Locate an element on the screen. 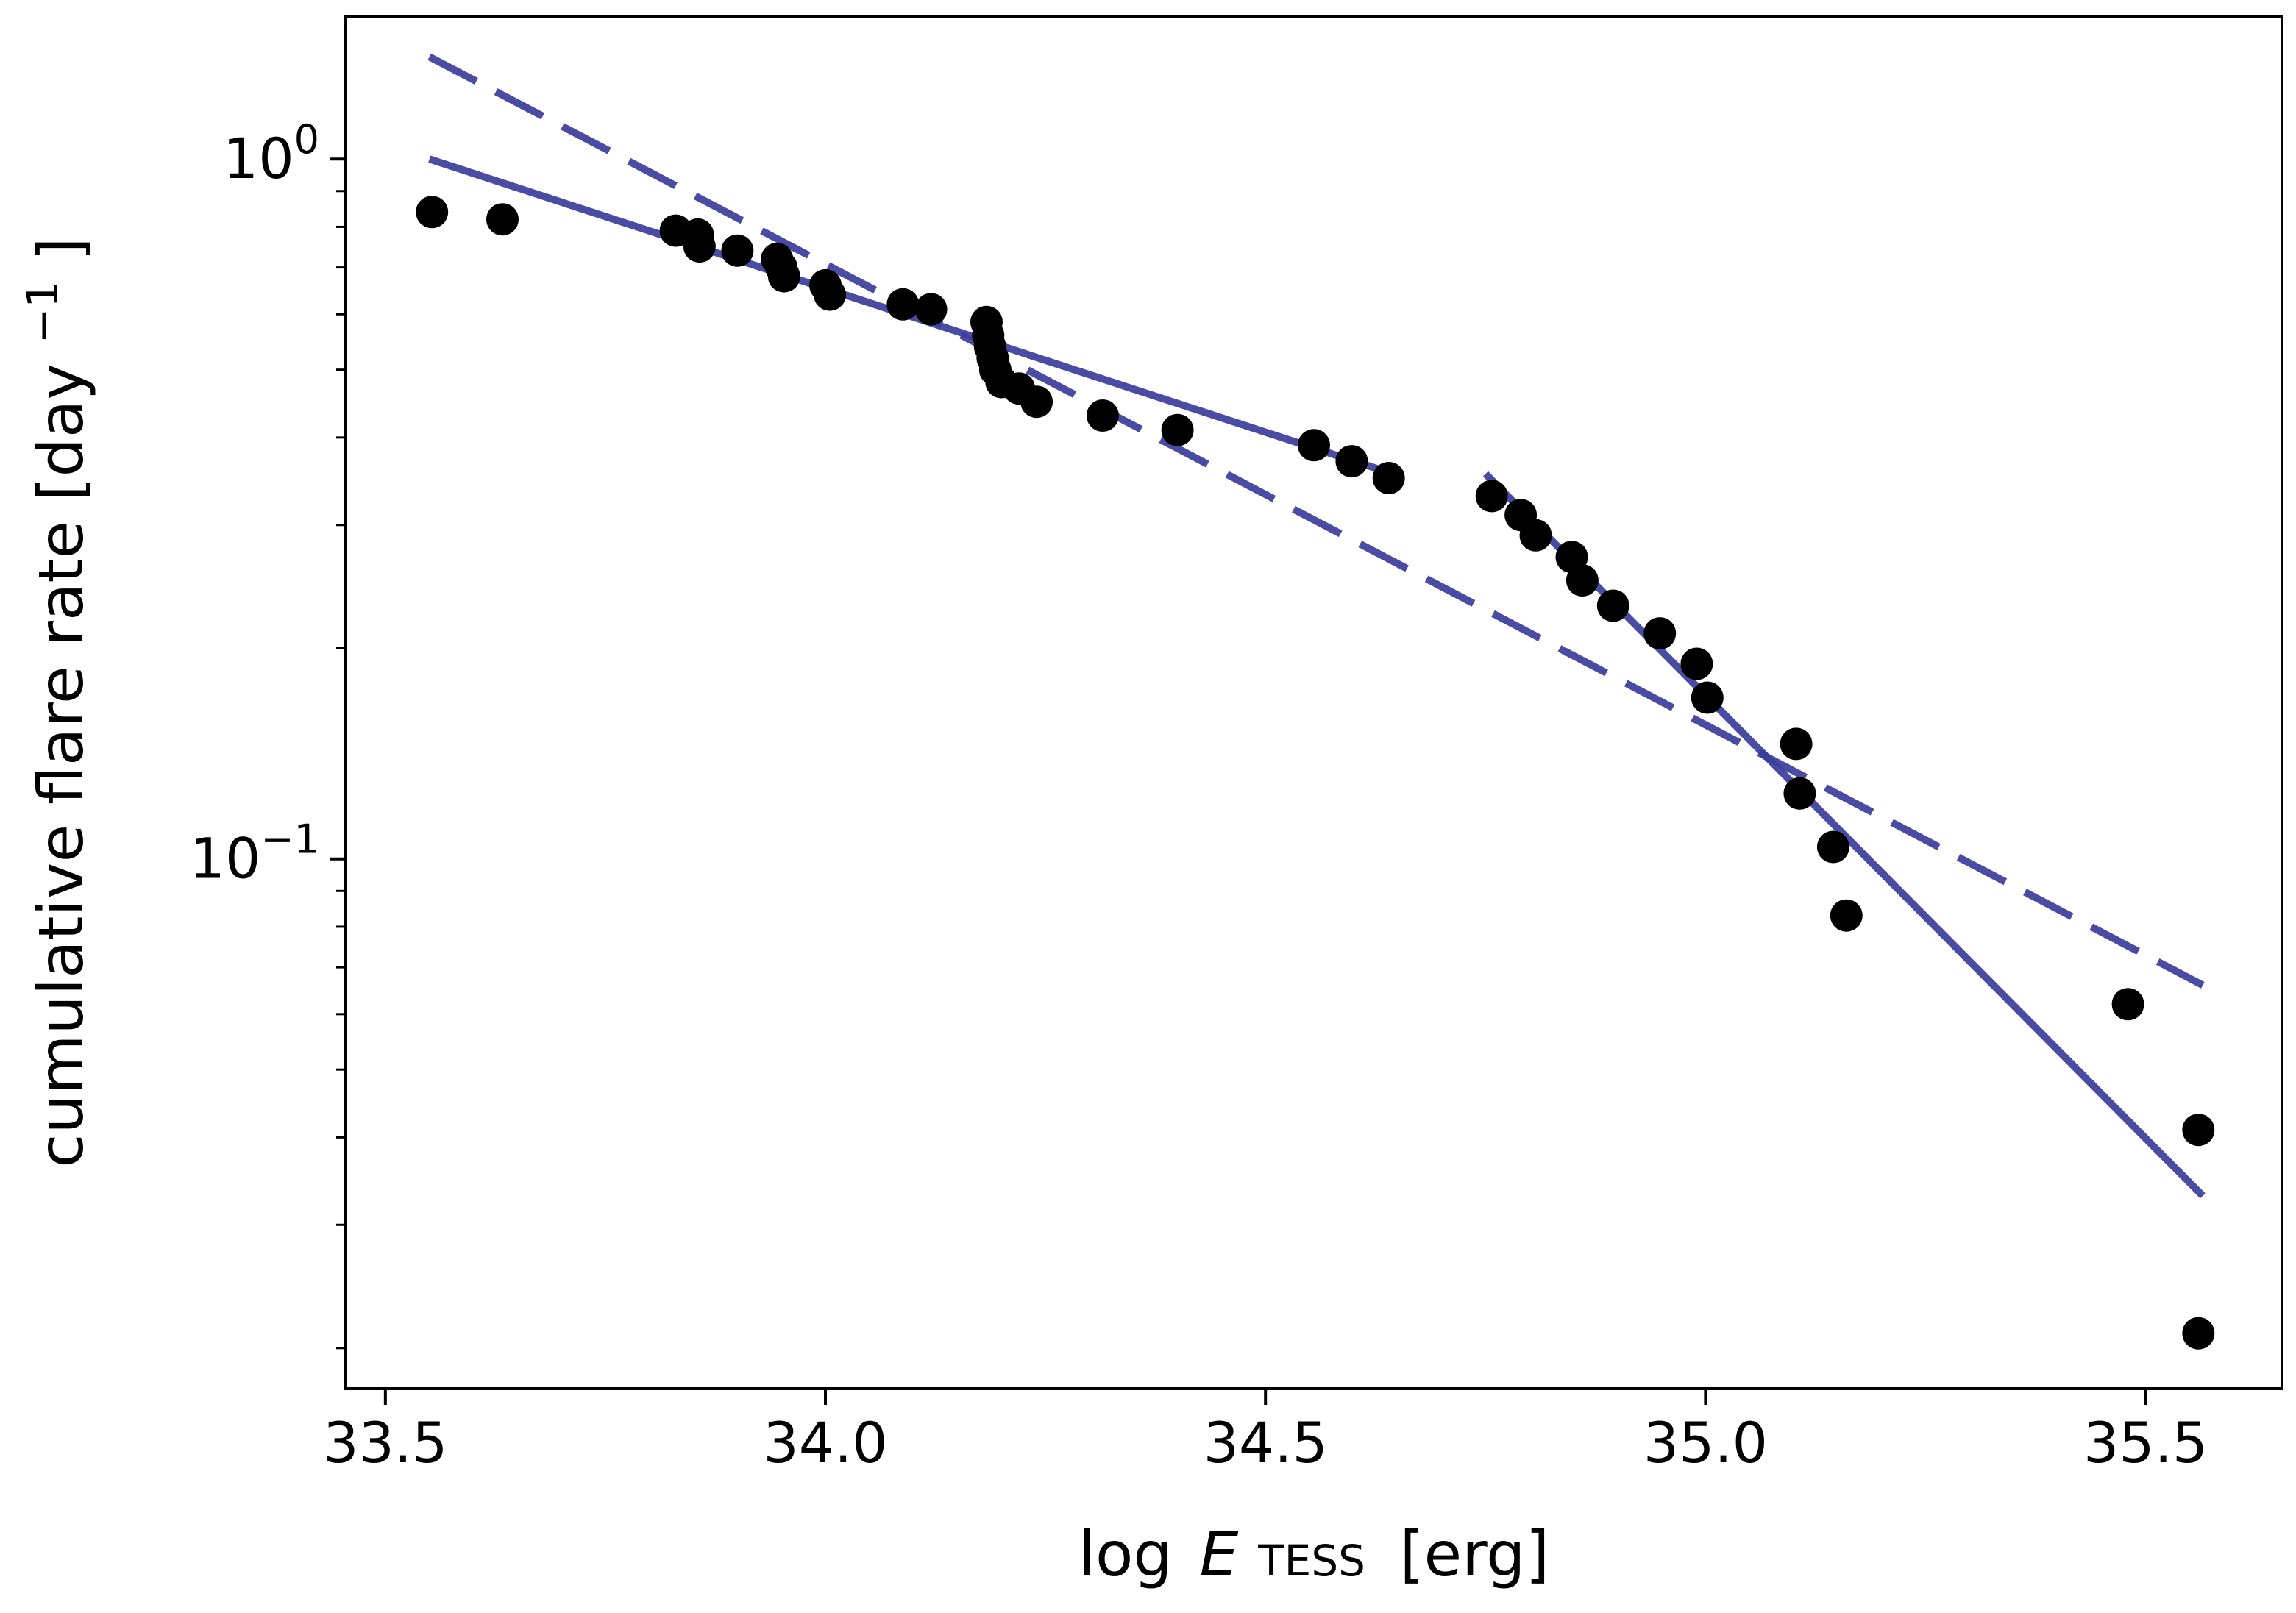 This screenshot has height=1613, width=2296. y-tick-label: 10⁻¹ is located at coordinates (254, 853).